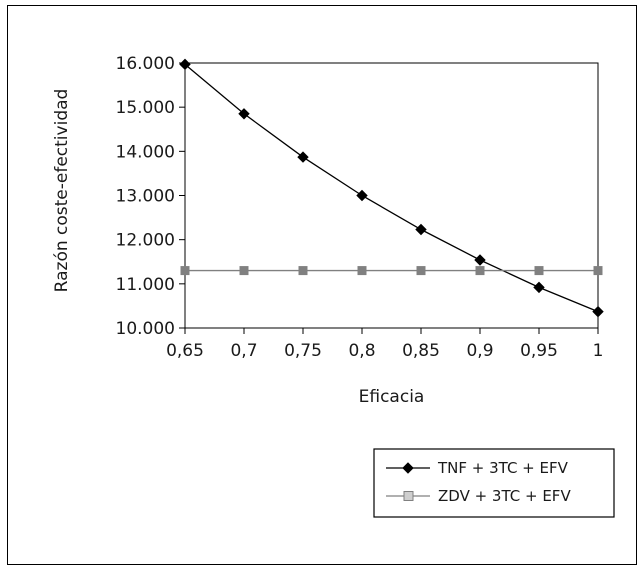  Describe the element at coordinates (503, 468) in the screenshot. I see `legend-label: TNF + 3TC + EFV` at that location.